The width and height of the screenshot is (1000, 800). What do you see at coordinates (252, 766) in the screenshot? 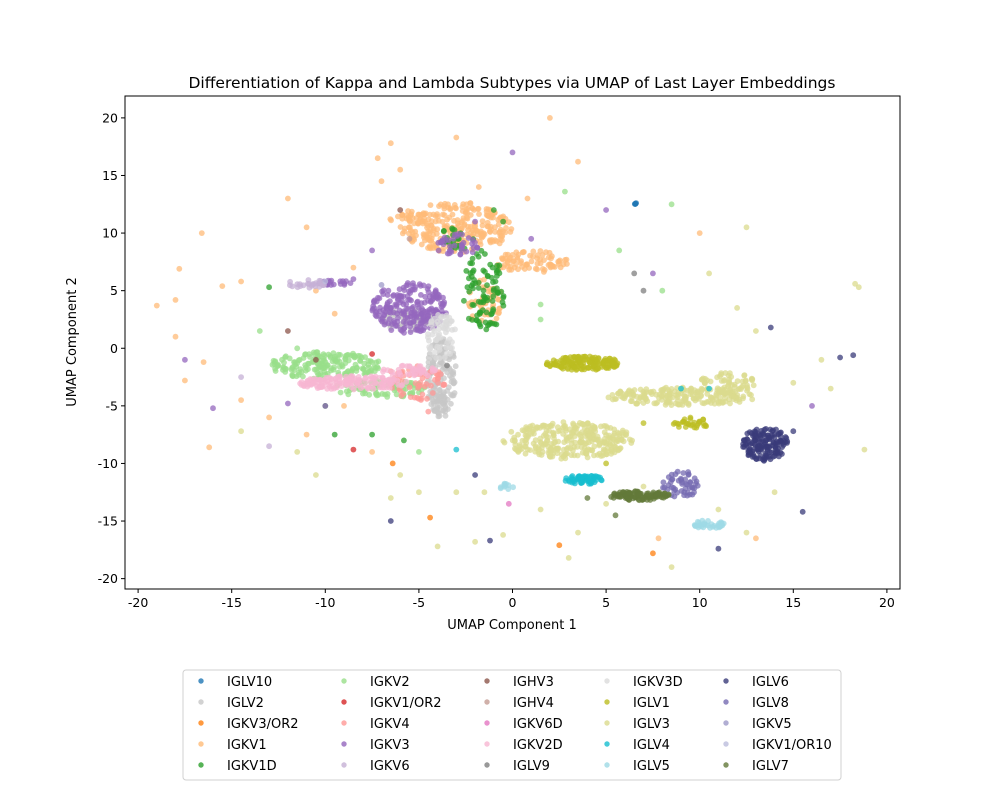
I see `legend-label: IGKV1D` at bounding box center [252, 766].